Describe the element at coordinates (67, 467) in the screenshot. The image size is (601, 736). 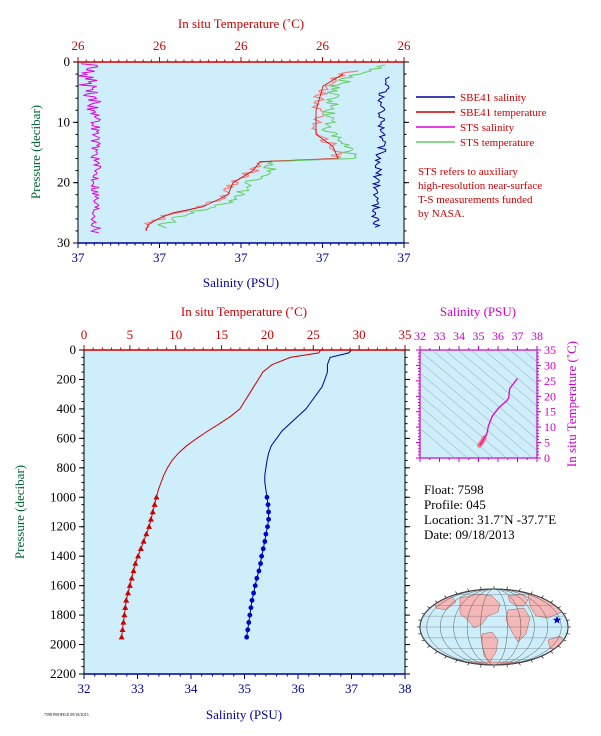
I see `bottom-pressure-tick-label: 800` at that location.